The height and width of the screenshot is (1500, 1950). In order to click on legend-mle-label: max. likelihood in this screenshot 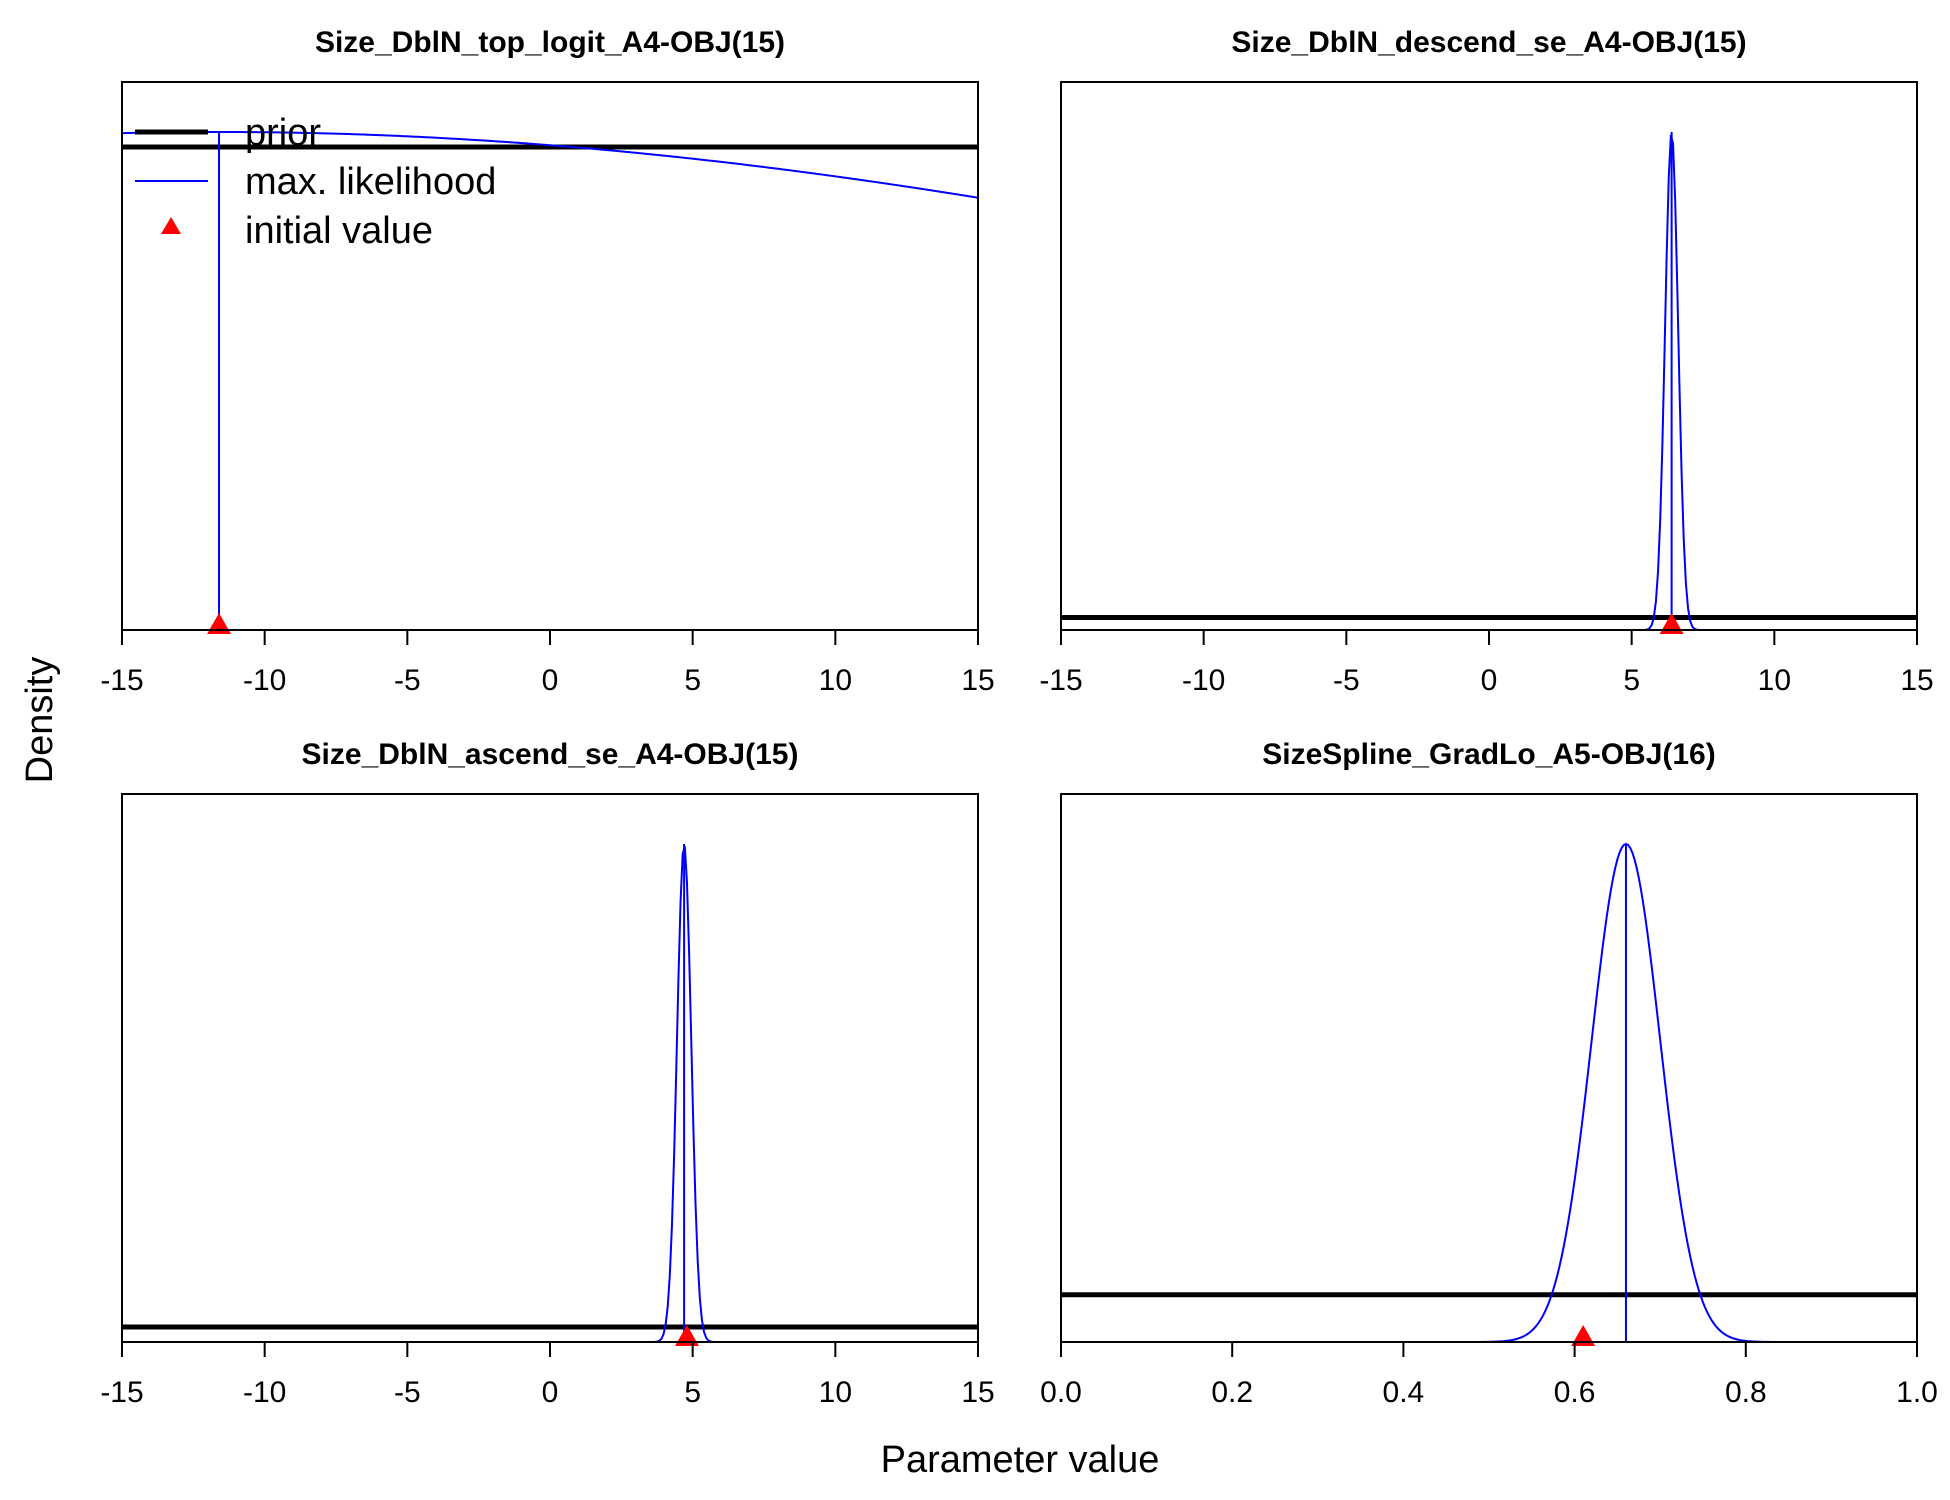, I will do `click(370, 182)`.